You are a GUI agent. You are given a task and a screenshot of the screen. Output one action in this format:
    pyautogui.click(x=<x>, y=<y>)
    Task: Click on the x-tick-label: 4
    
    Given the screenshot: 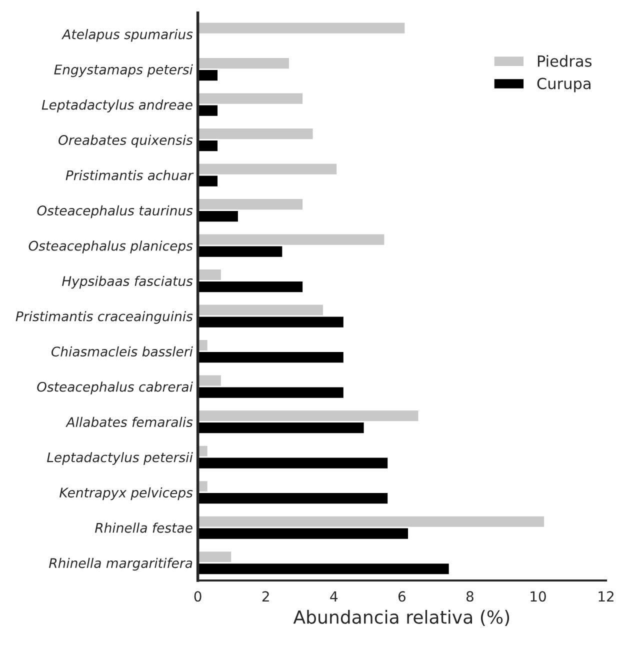 What is the action you would take?
    pyautogui.click(x=334, y=596)
    